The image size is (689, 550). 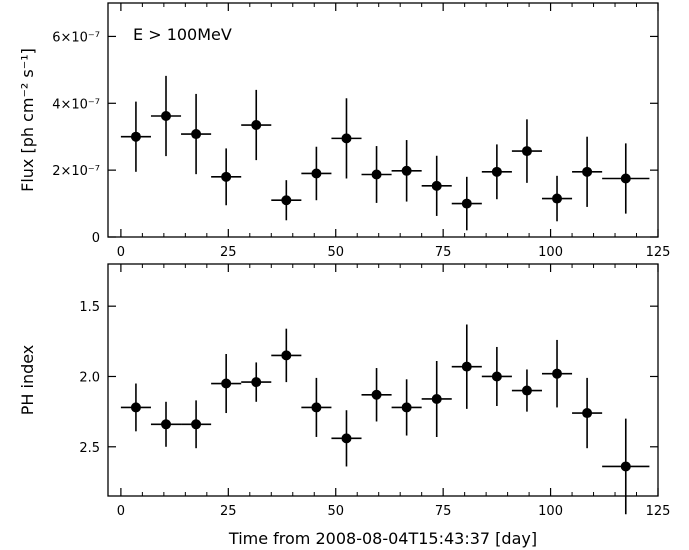 I want to click on index-x-tick-label: 125, so click(x=658, y=511).